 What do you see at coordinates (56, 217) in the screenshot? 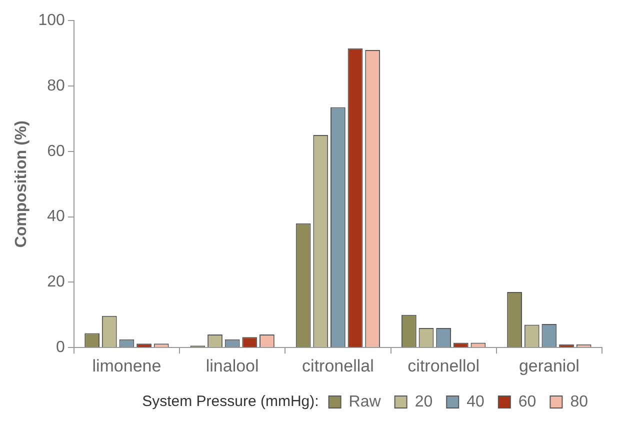
I see `y-tick-label: 40` at bounding box center [56, 217].